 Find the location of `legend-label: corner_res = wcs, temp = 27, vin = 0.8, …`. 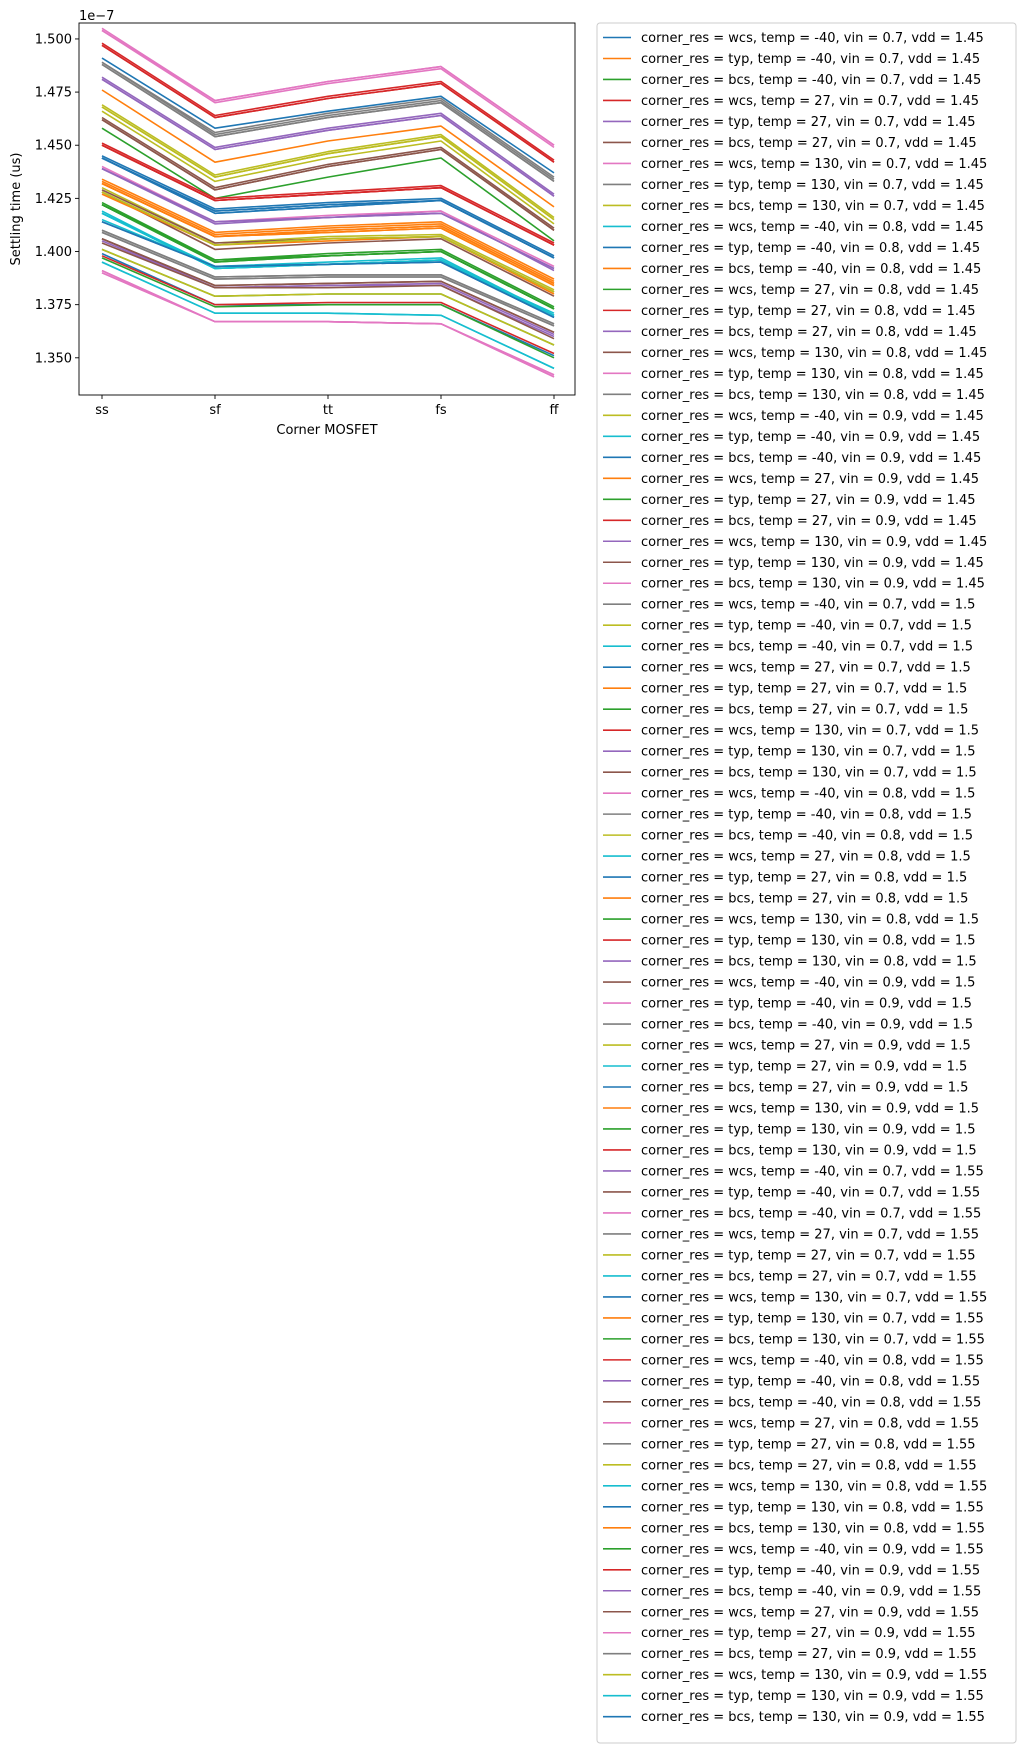

legend-label: corner_res = wcs, temp = 27, vin = 0.8, … is located at coordinates (806, 857).